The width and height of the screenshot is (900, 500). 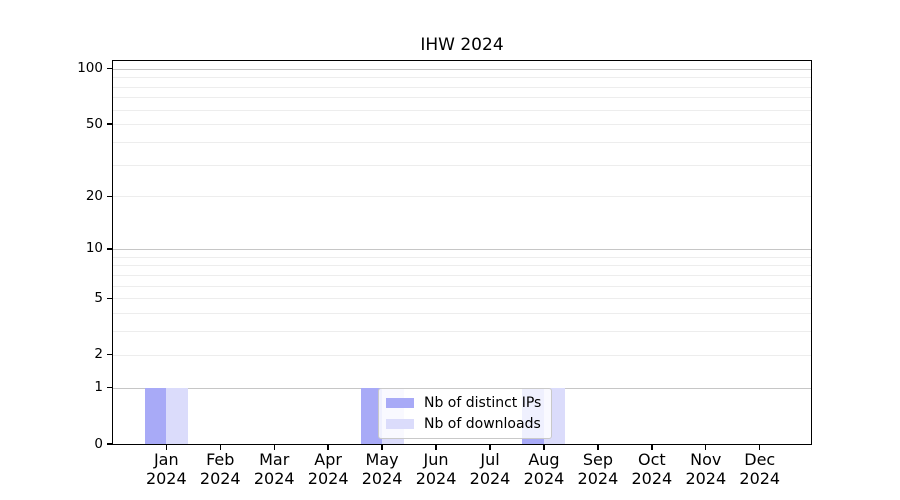 What do you see at coordinates (94, 248) in the screenshot?
I see `y-axis-tick-label: 10` at bounding box center [94, 248].